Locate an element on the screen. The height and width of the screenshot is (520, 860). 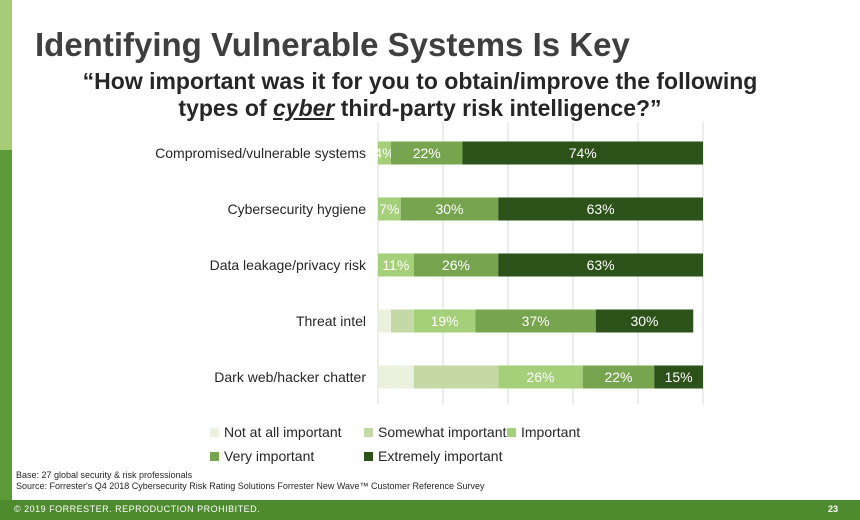
legend-label: Somewhat important is located at coordinates (442, 432).